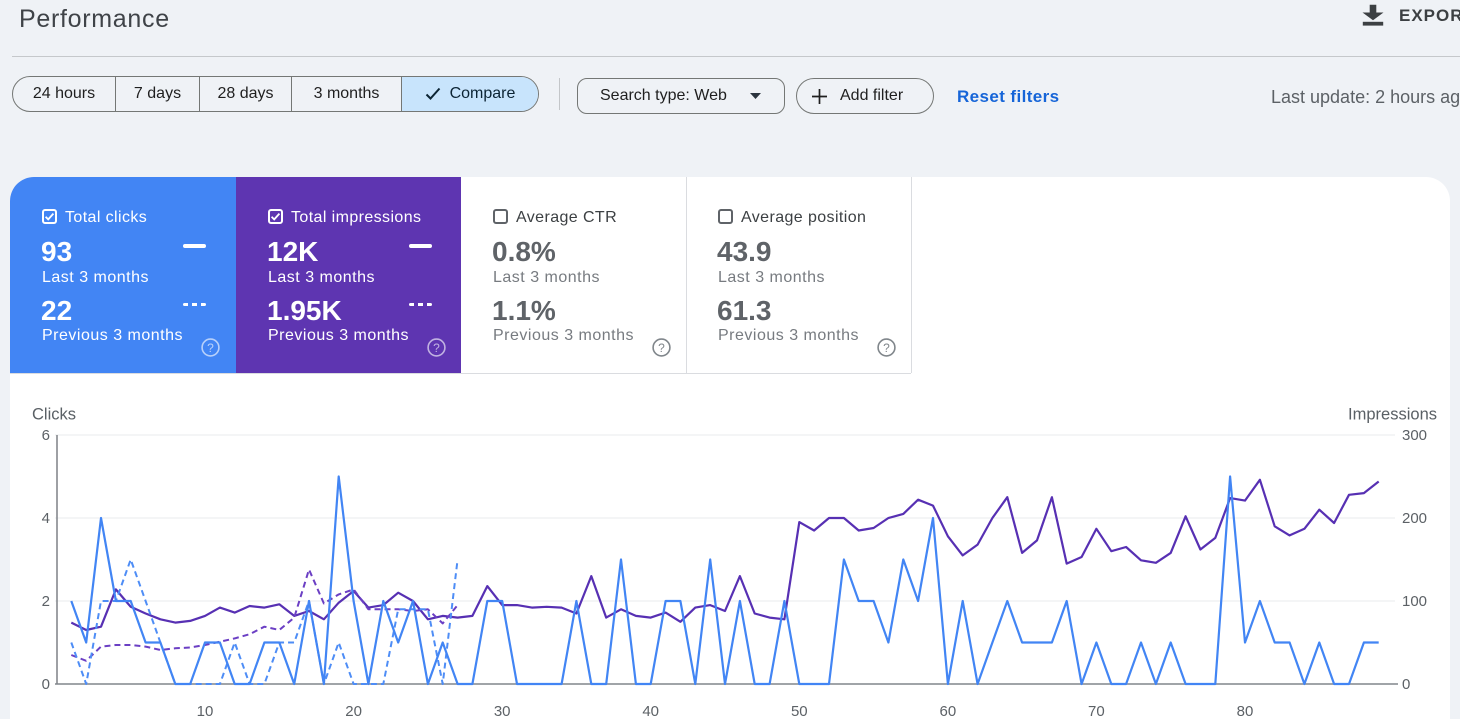 The image size is (1460, 719). What do you see at coordinates (650, 711) in the screenshot?
I see `svg-text: 40` at bounding box center [650, 711].